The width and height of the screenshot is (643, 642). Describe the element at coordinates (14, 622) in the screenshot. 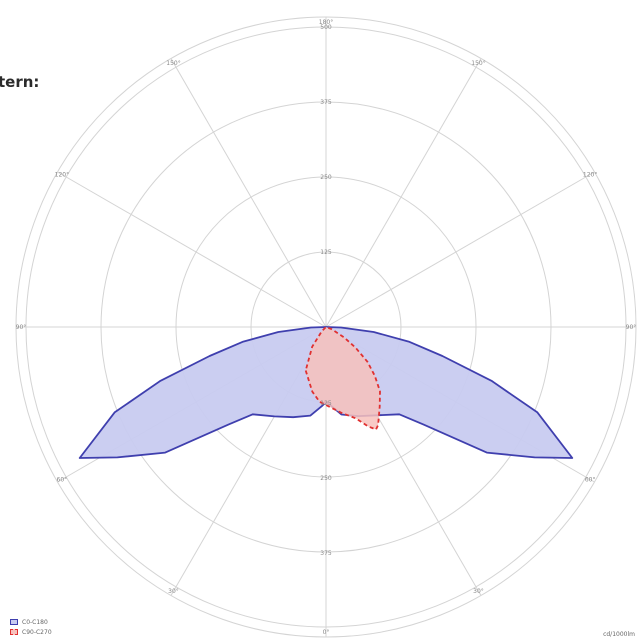

I see `legend-swatch-c0` at that location.